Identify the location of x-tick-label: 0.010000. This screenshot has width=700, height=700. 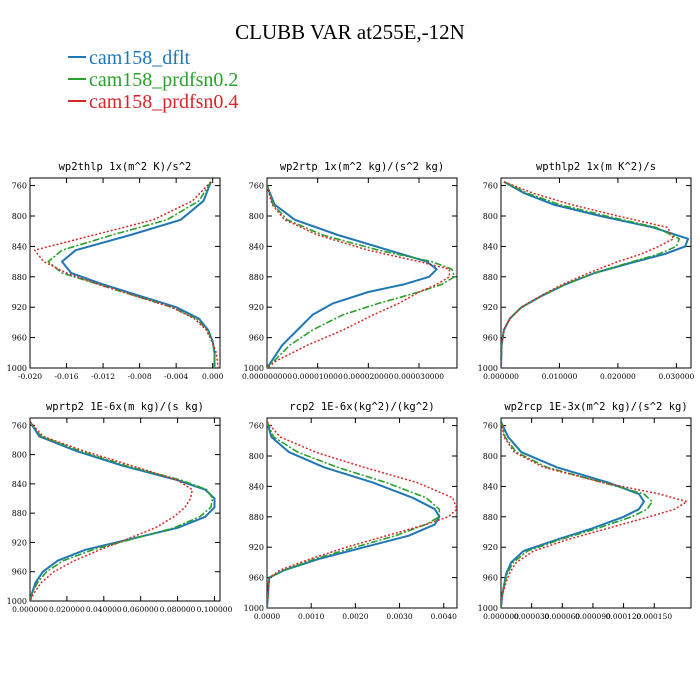
(560, 376).